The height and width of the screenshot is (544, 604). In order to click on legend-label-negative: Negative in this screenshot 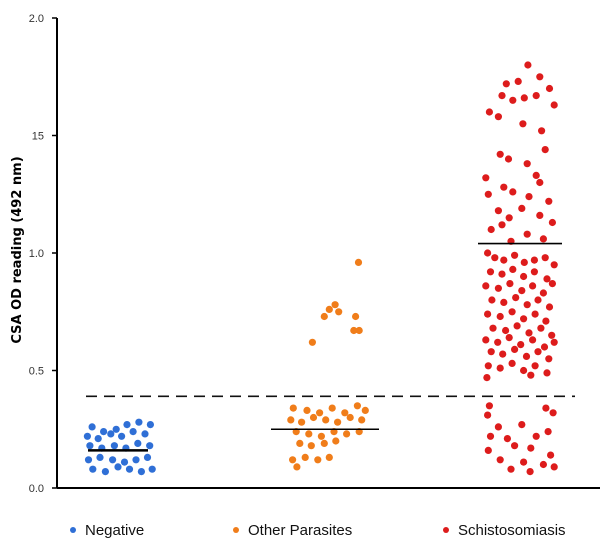, I will do `click(114, 530)`.